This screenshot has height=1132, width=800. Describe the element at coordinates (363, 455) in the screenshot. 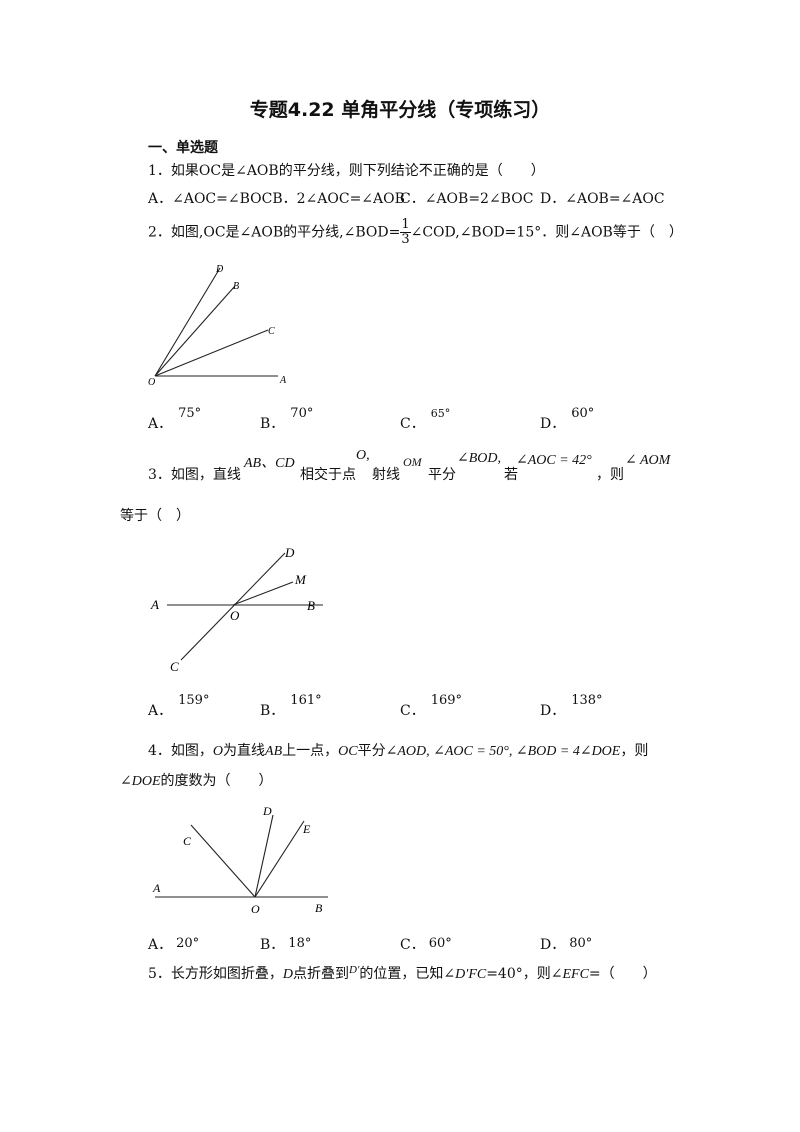

I see `q3-m2: O,` at that location.